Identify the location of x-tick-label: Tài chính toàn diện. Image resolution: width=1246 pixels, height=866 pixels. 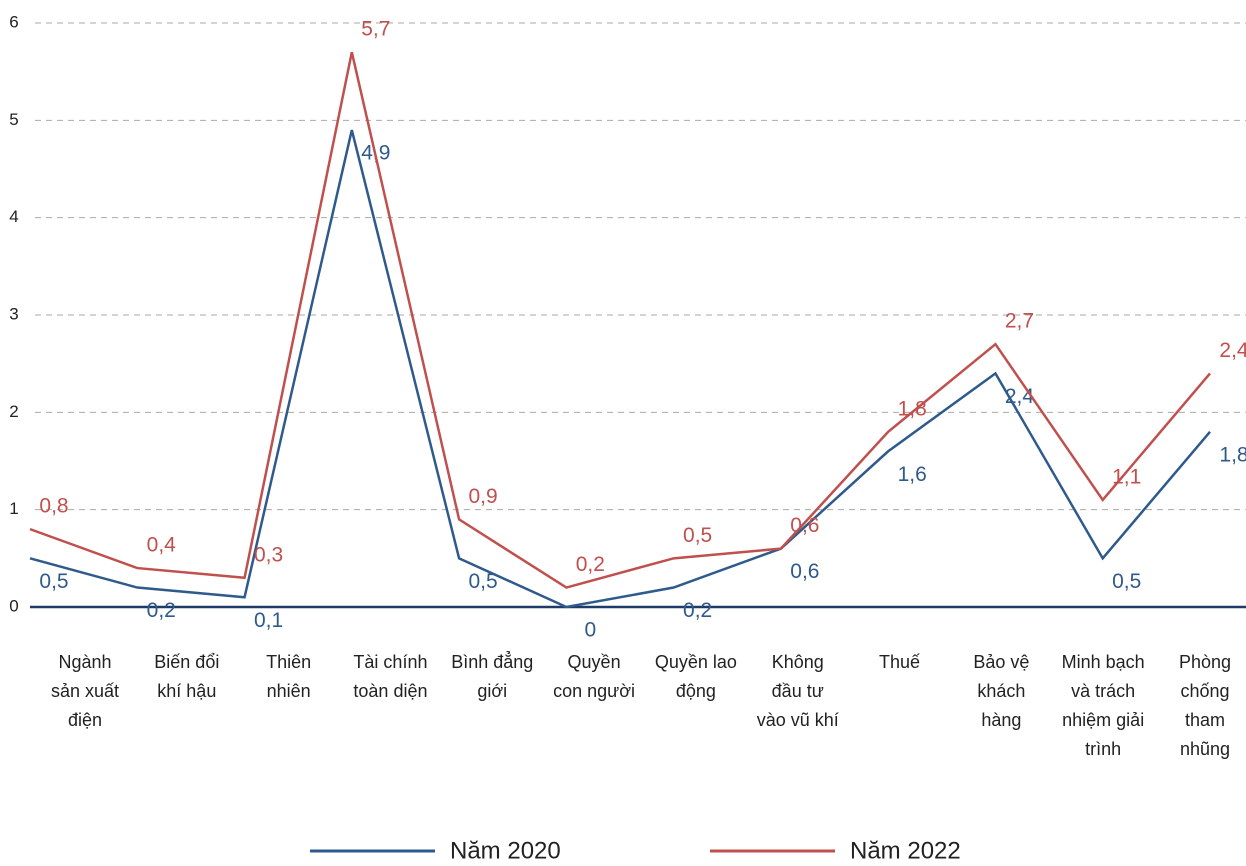
(390, 676).